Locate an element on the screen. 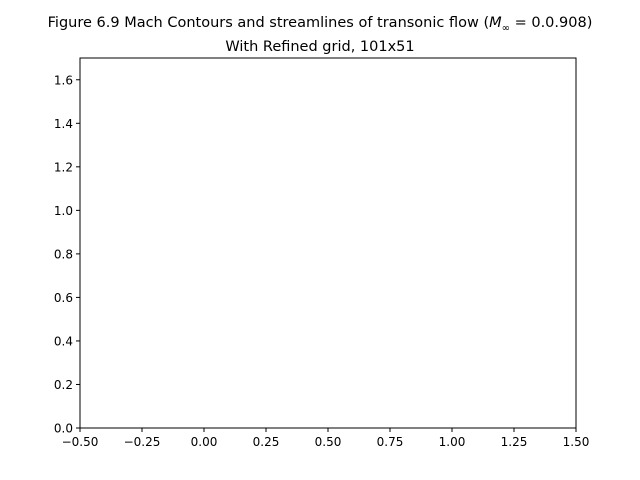  y-tick-label: 0.4 is located at coordinates (63, 341).